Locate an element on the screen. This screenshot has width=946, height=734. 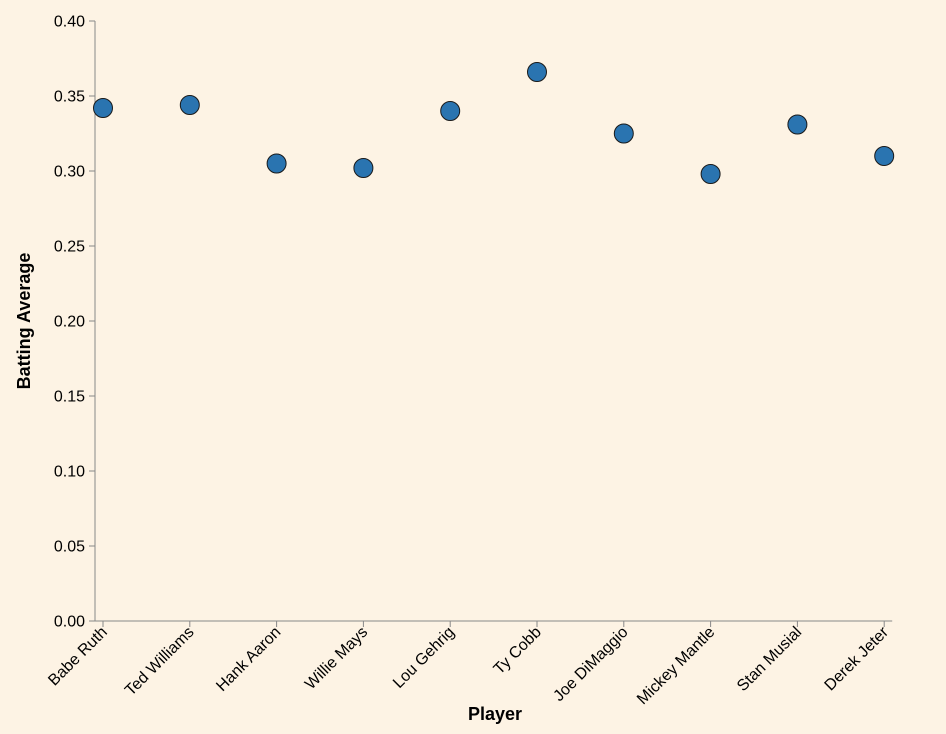
data-points is located at coordinates (494, 123).